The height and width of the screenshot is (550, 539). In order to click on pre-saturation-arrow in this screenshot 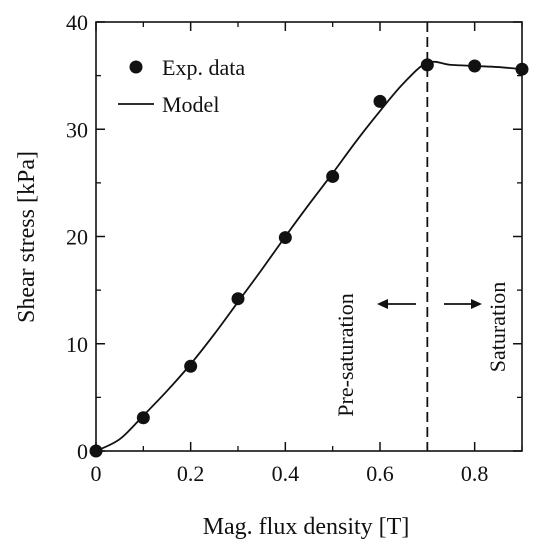, I will do `click(396, 304)`.